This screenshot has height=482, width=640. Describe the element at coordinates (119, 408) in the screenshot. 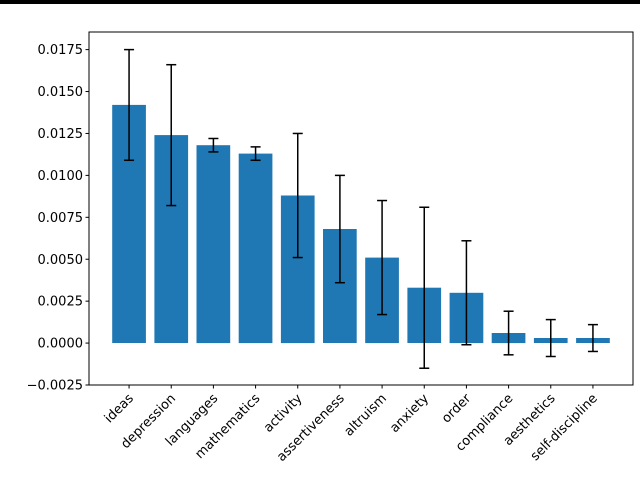

I see `x-tick-label: ideas` at that location.